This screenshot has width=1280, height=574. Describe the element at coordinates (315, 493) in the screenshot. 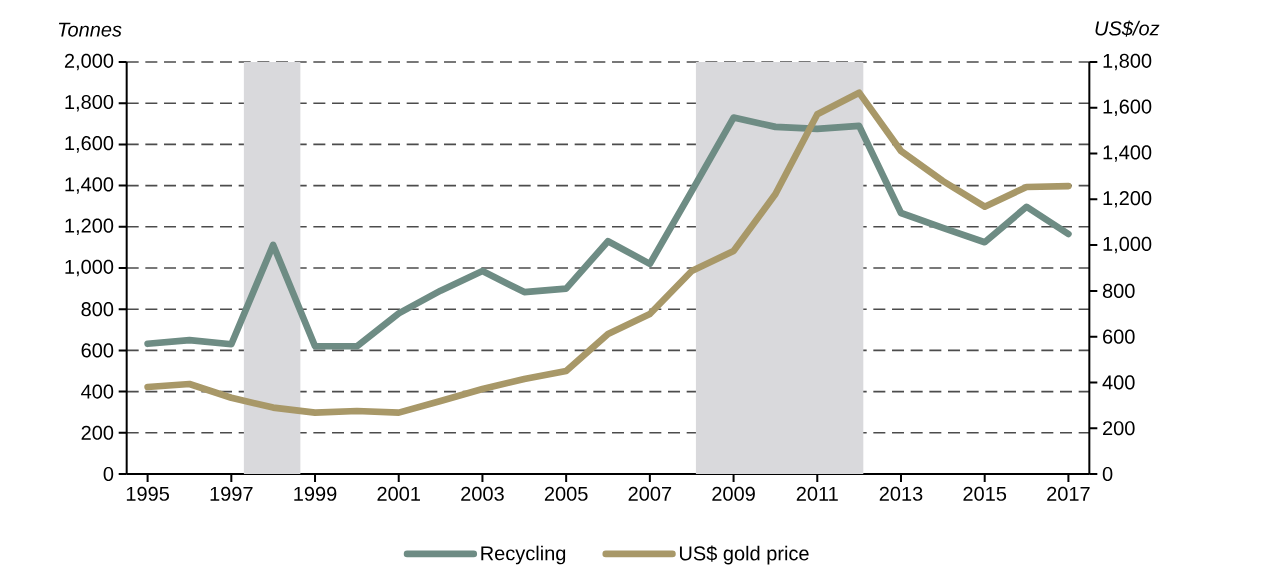

I see `x-tick-label: 1999` at that location.